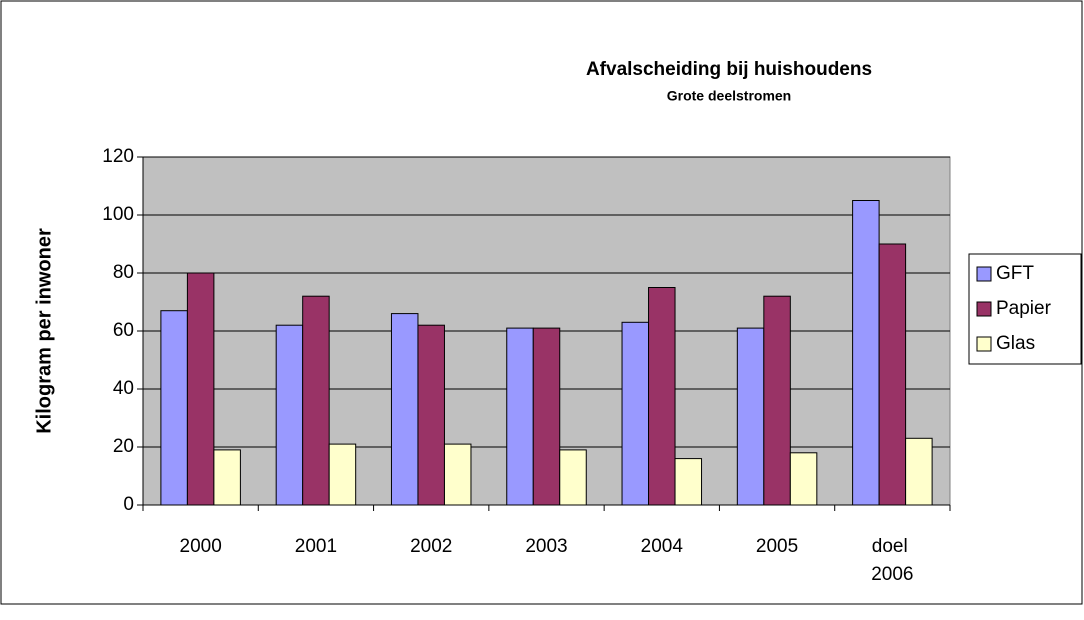 The image size is (1084, 620). I want to click on y-tick-label: 120, so click(118, 156).